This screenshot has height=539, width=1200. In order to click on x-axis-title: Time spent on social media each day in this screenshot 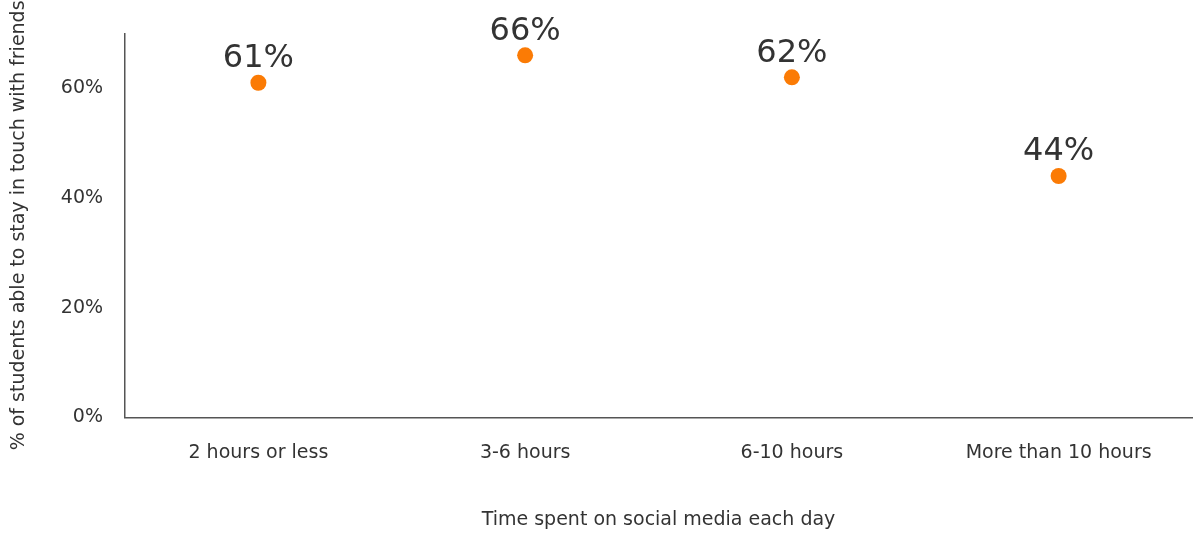, I will do `click(658, 517)`.